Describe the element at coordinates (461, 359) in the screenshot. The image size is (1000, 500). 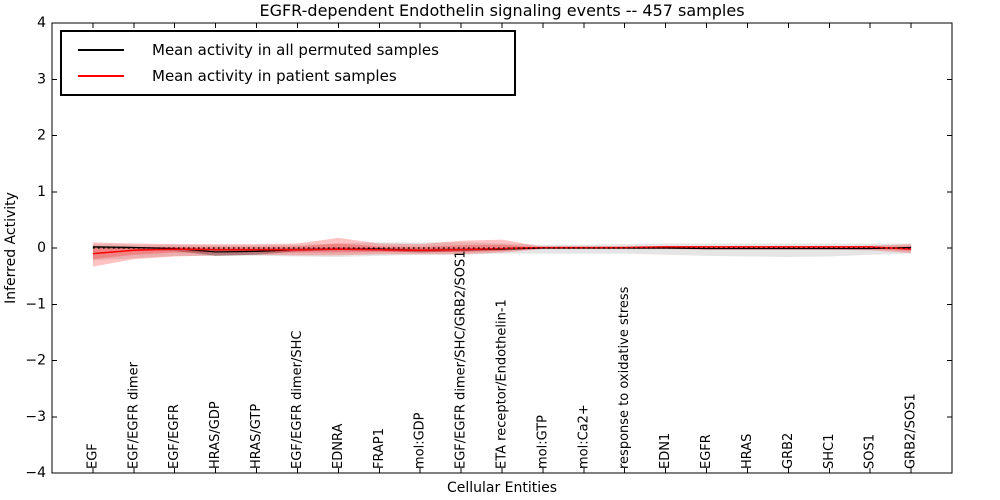
I see `x-tick-label: EGF/EGFR dimer/SHC/GRB2/SOS1` at that location.